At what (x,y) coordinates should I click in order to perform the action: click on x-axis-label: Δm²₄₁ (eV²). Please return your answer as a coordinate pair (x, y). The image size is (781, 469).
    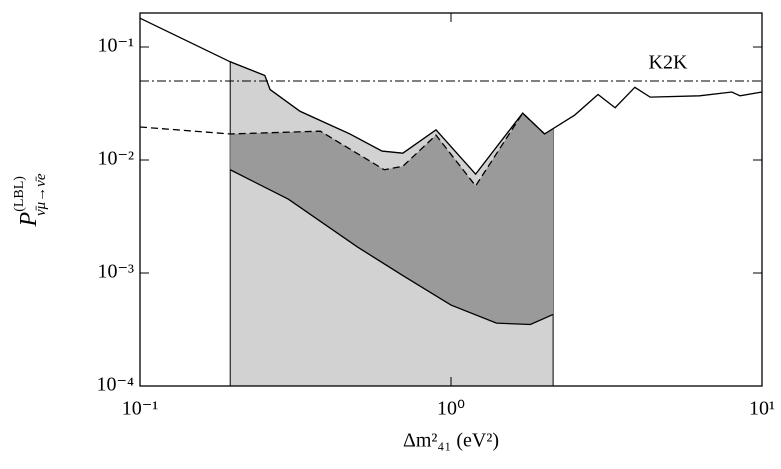
    Looking at the image, I should click on (451, 441).